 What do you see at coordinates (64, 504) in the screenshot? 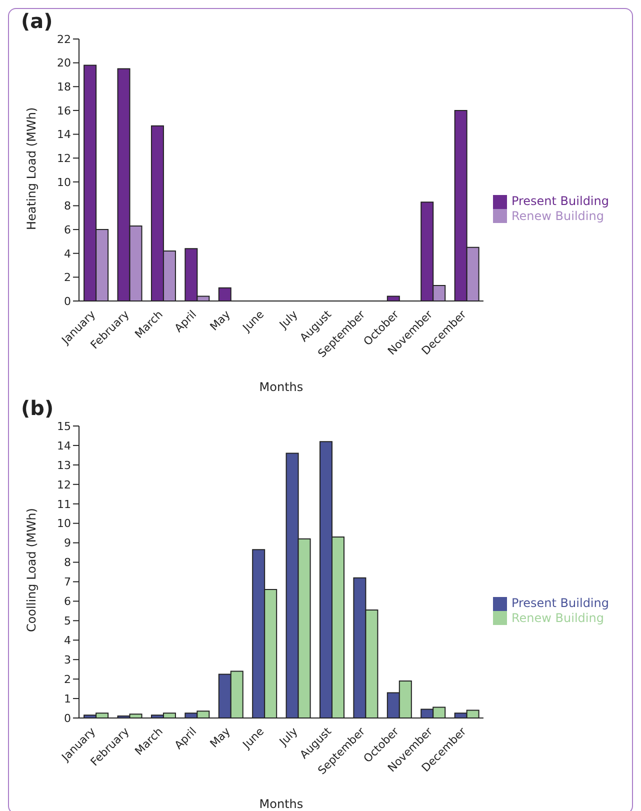
I see `y-tick-label: 11` at bounding box center [64, 504].